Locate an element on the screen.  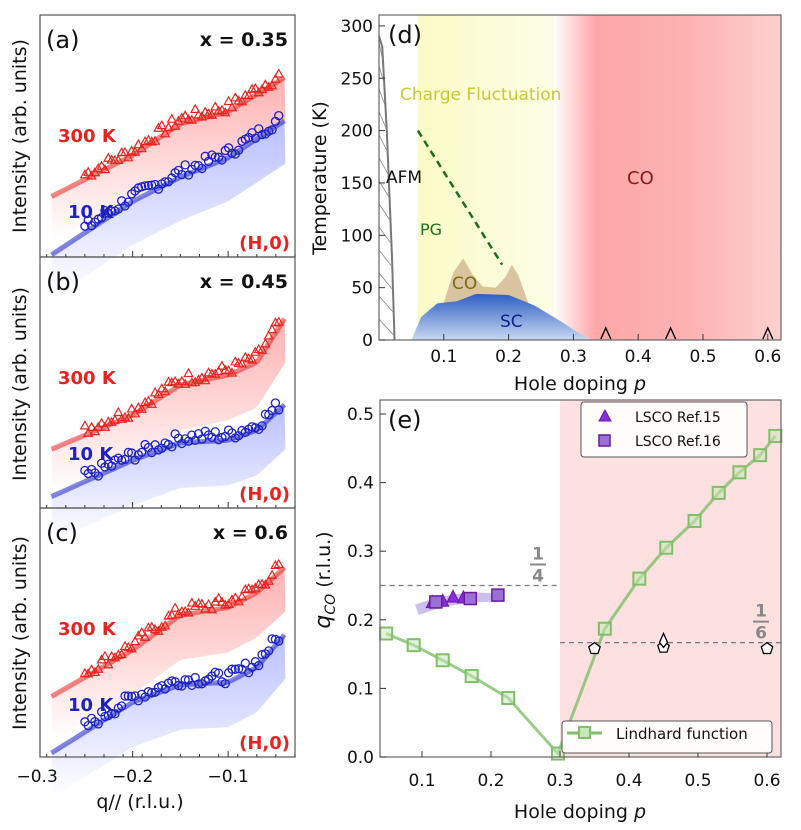
legend-square-icon is located at coordinates (604, 440).